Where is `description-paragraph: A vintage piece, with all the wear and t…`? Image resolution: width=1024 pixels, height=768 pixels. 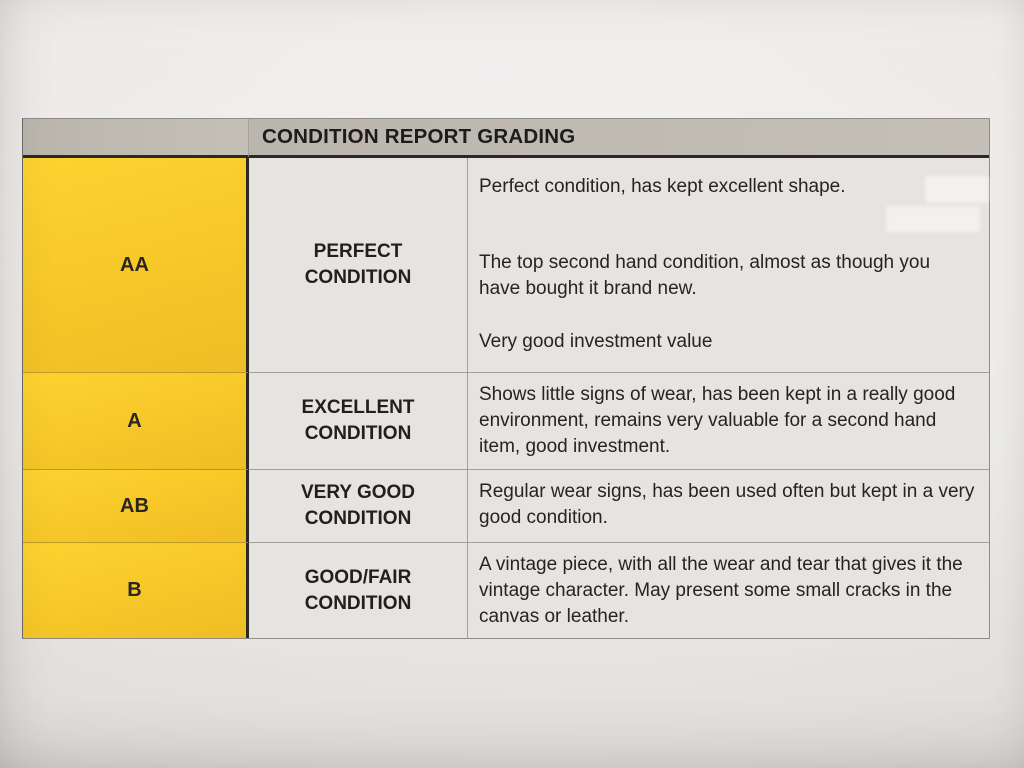 description-paragraph: A vintage piece, with all the wear and t… is located at coordinates (721, 590).